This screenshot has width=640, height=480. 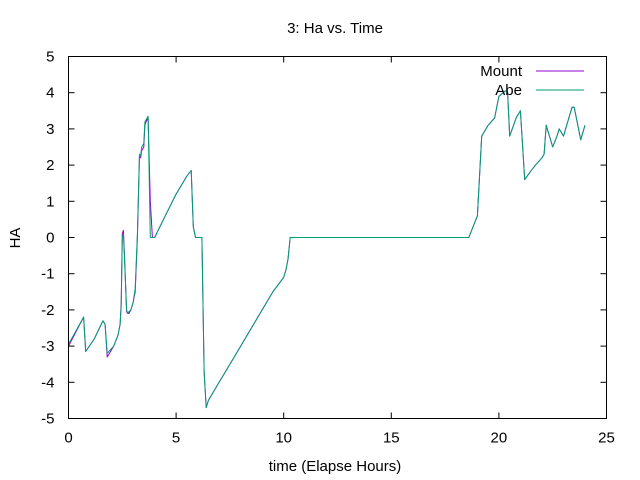 I want to click on y-tick-label: 2, so click(x=50, y=165).